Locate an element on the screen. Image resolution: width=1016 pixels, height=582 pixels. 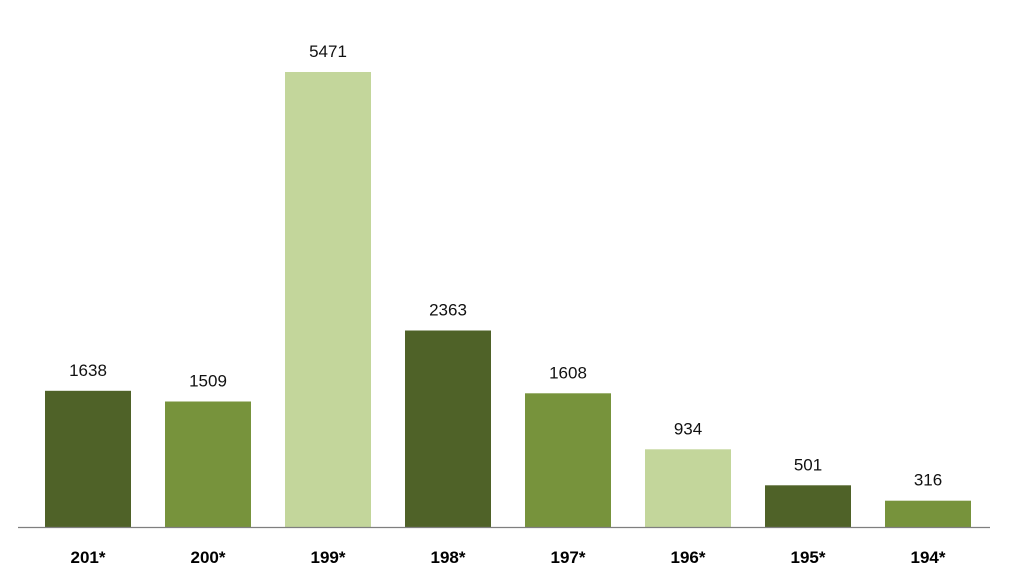
x-tick-label: 199* is located at coordinates (328, 557).